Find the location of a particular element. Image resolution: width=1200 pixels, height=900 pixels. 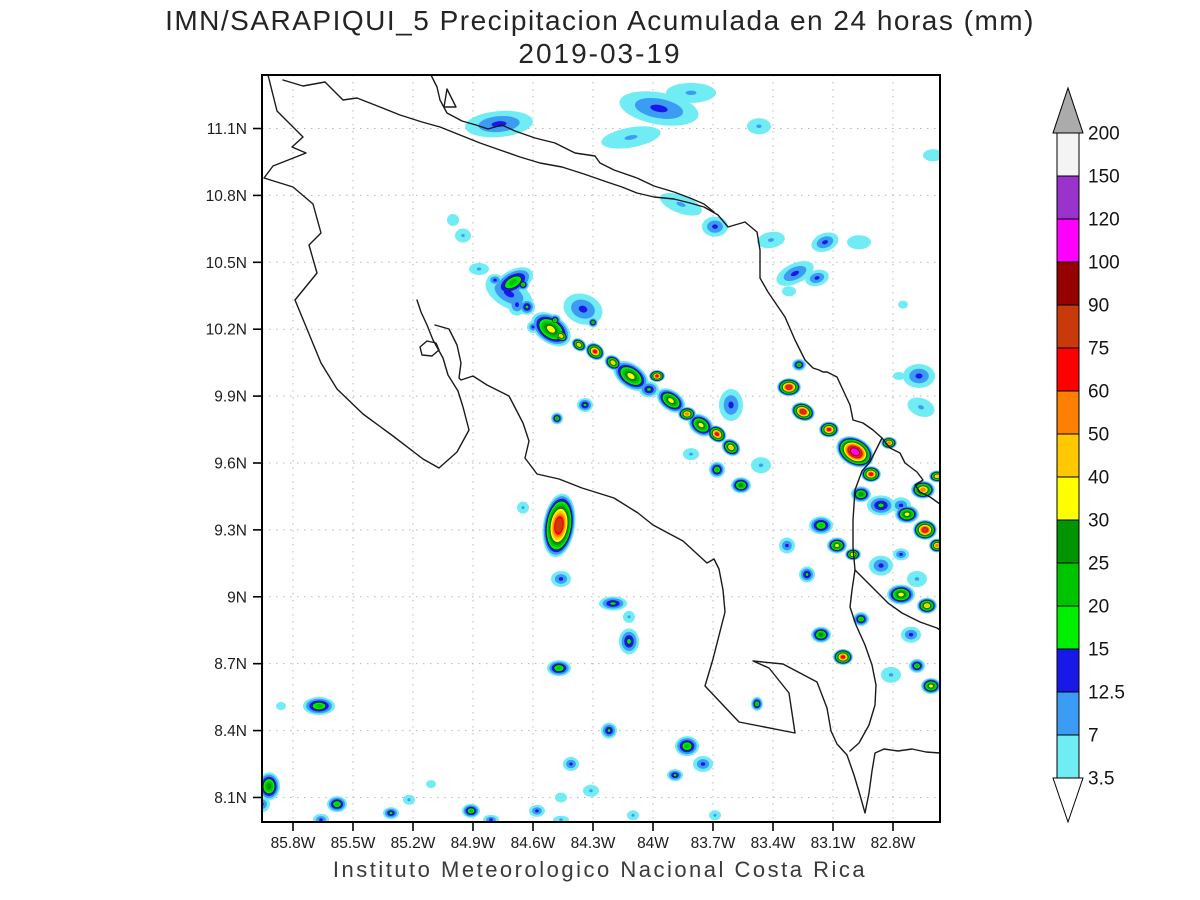

lon-tick-label: 84.9W is located at coordinates (473, 843).